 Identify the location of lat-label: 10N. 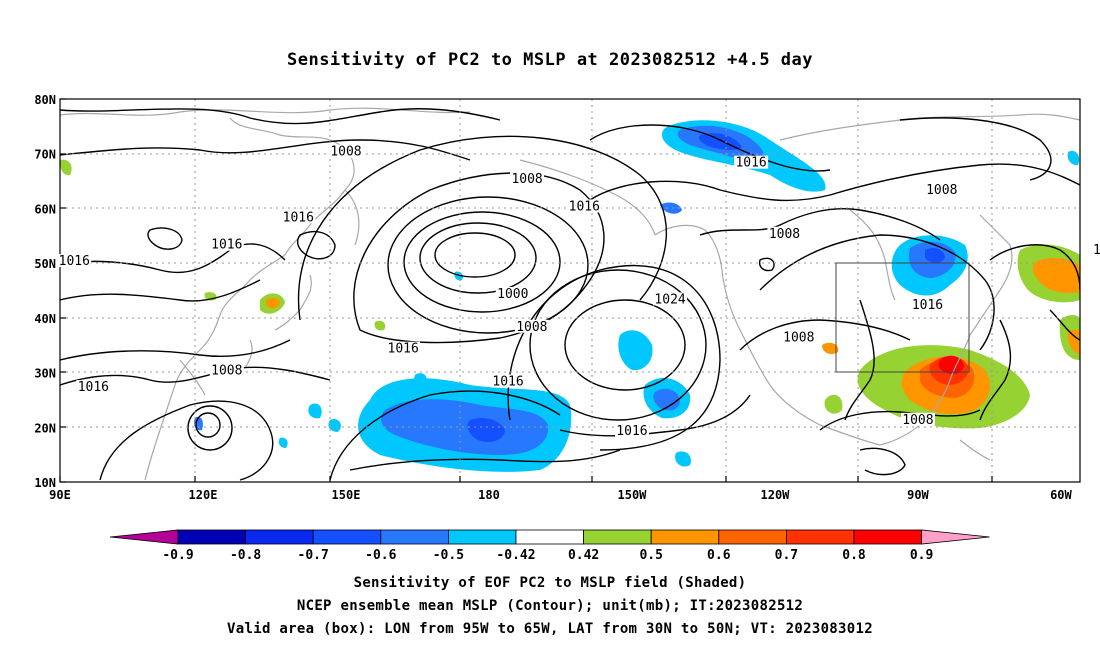
(45, 483).